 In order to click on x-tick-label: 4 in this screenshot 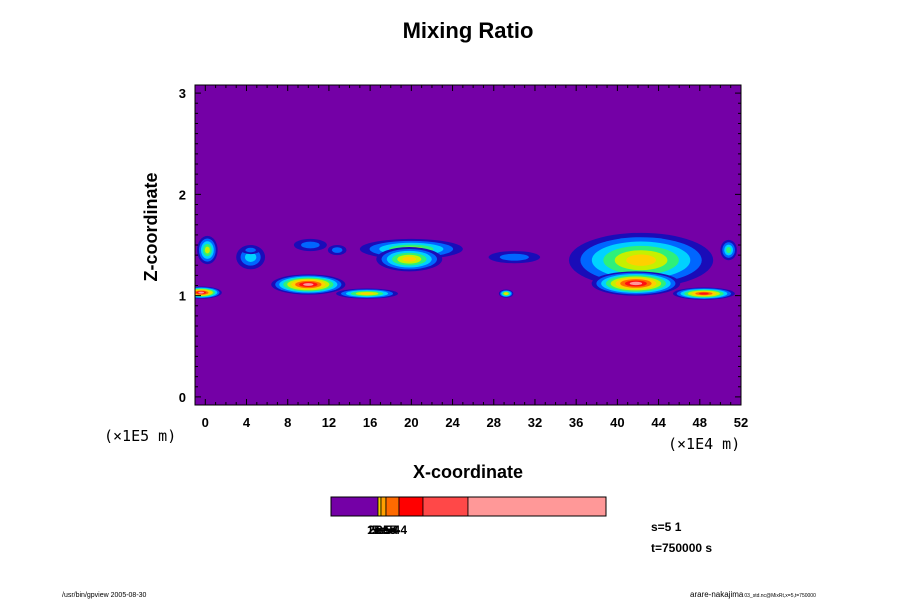, I will do `click(247, 422)`.